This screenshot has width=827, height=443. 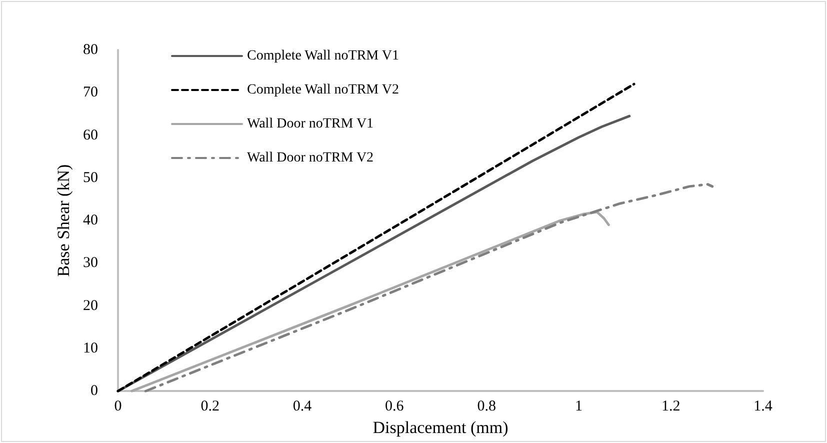 I want to click on x-tick-label: 0.8, so click(x=486, y=406).